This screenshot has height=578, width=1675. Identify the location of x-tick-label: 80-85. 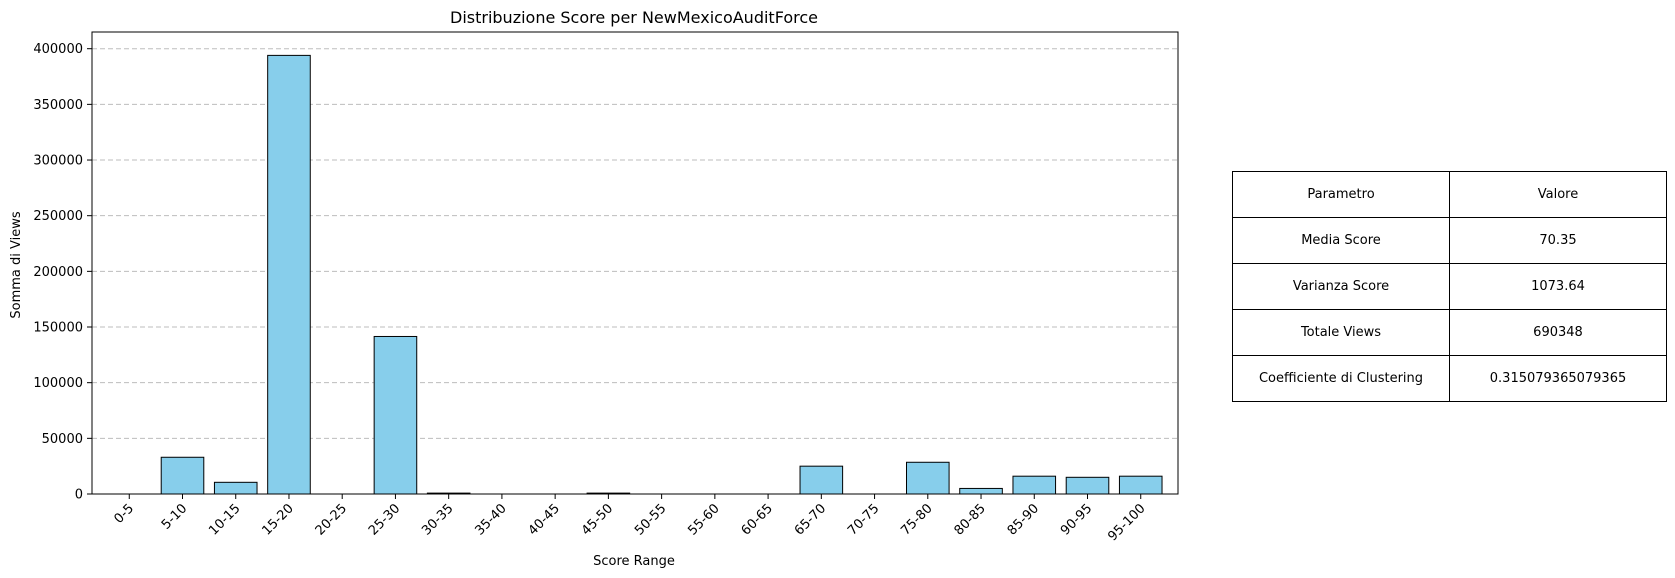
(970, 519).